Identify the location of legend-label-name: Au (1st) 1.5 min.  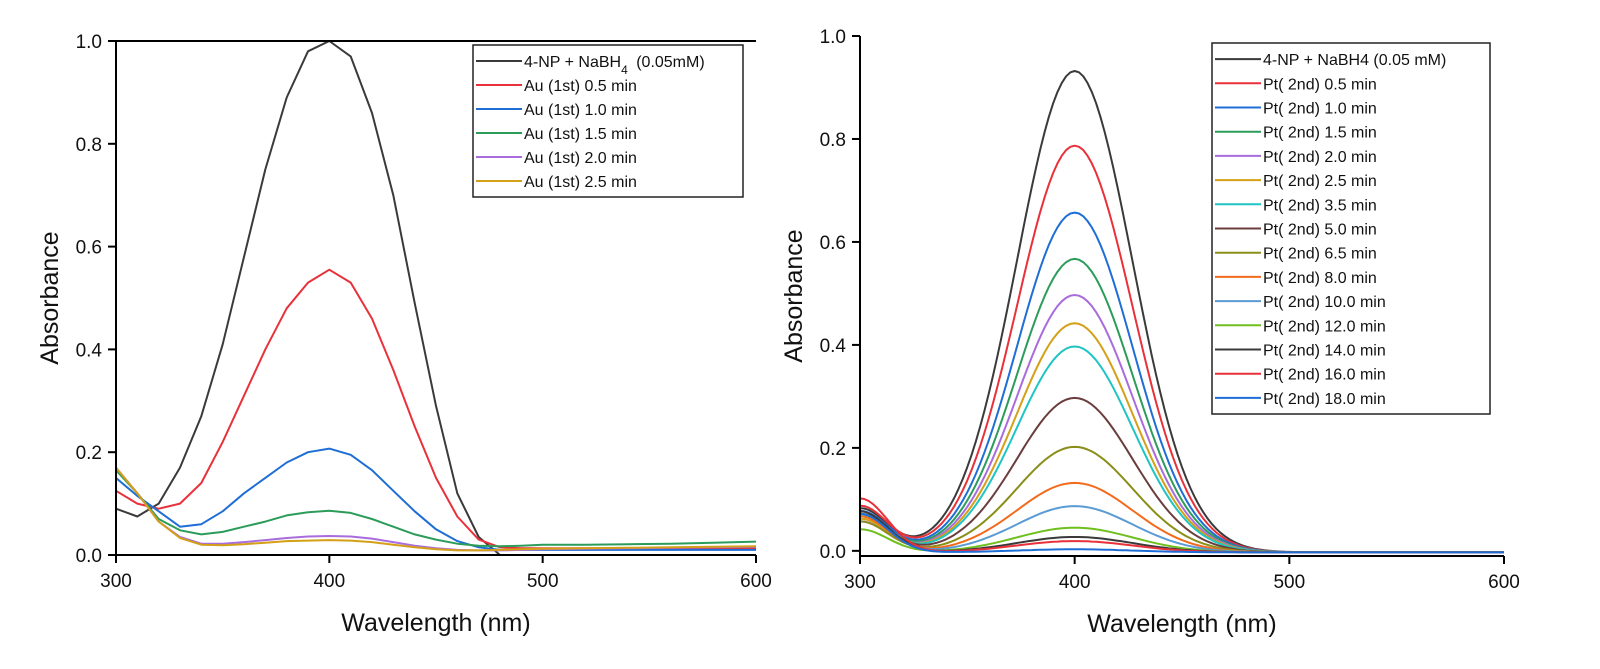
(580, 134).